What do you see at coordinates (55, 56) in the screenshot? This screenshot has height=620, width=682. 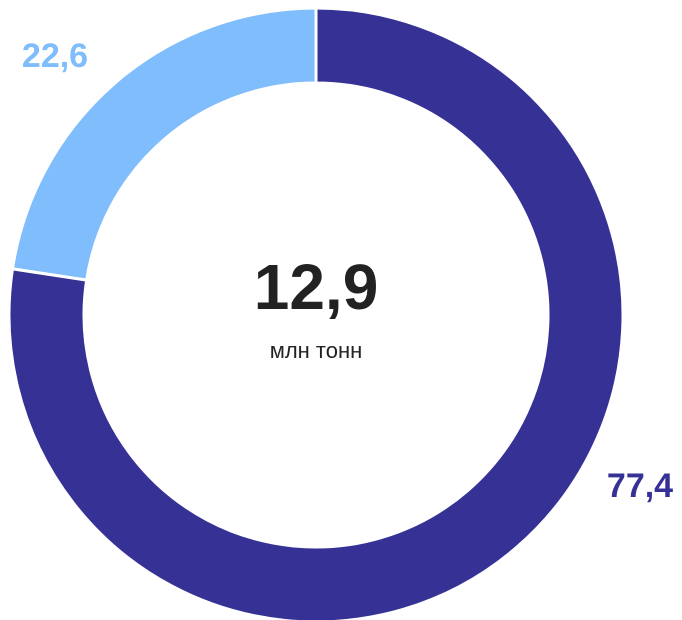 I see `value-label: 22,6` at bounding box center [55, 56].